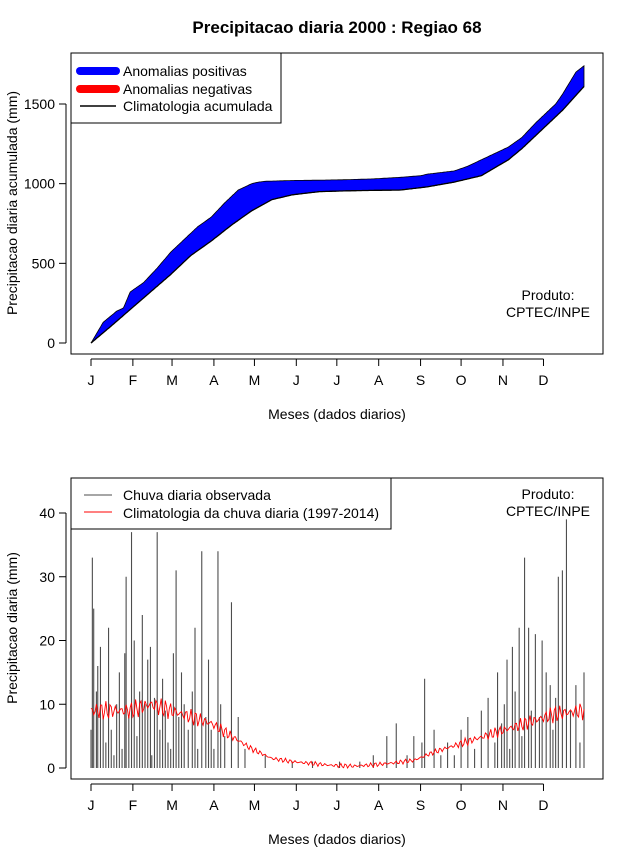 The width and height of the screenshot is (640, 855). Describe the element at coordinates (187, 89) in the screenshot. I see `legend-negative-anomaly-label: Anomalias negativas` at that location.